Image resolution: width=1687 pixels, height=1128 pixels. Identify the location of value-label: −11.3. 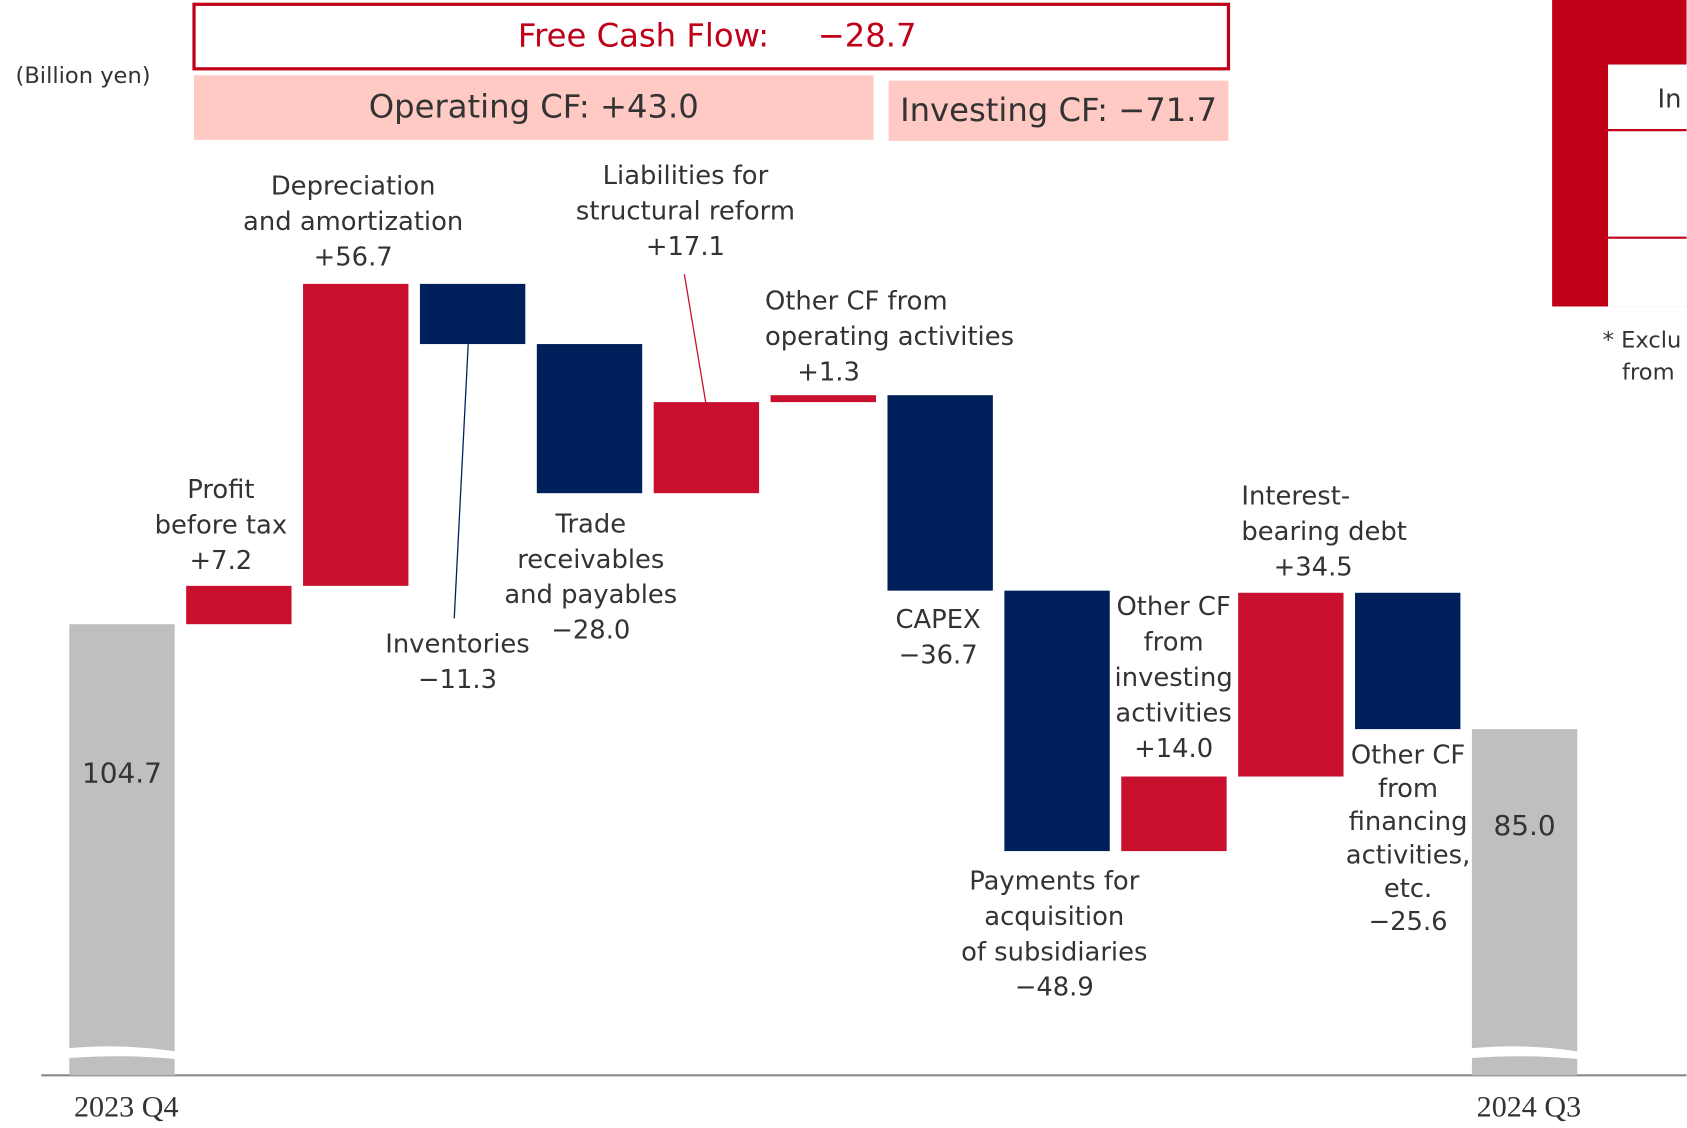
(457, 679).